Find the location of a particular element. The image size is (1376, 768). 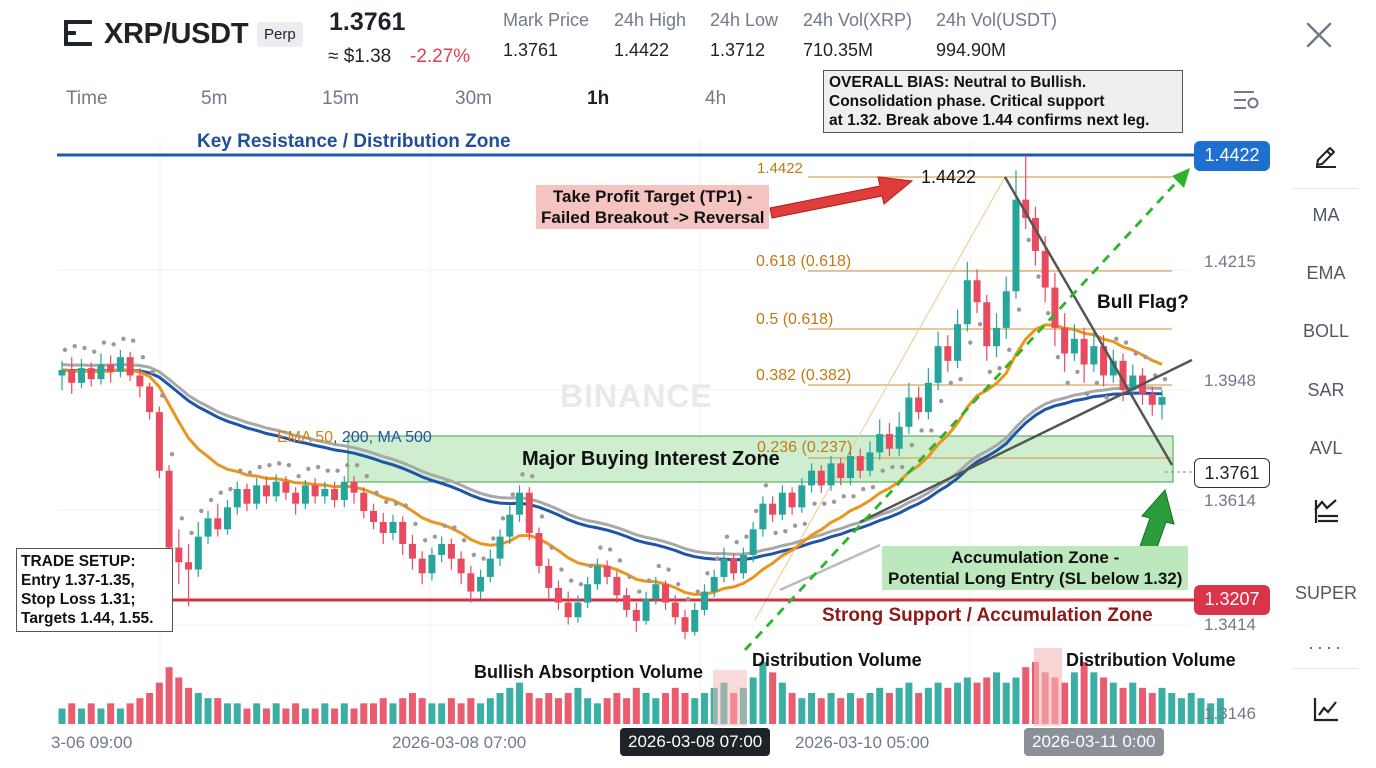

sidebar-item-sar: SAR is located at coordinates (1326, 390).